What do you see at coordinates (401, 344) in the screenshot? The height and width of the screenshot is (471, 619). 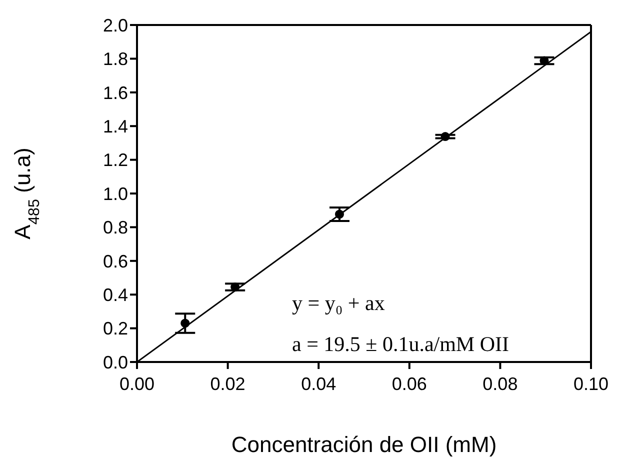 I see `annotation: a = 19.5 ± 0.1u.a/mM OII` at bounding box center [401, 344].